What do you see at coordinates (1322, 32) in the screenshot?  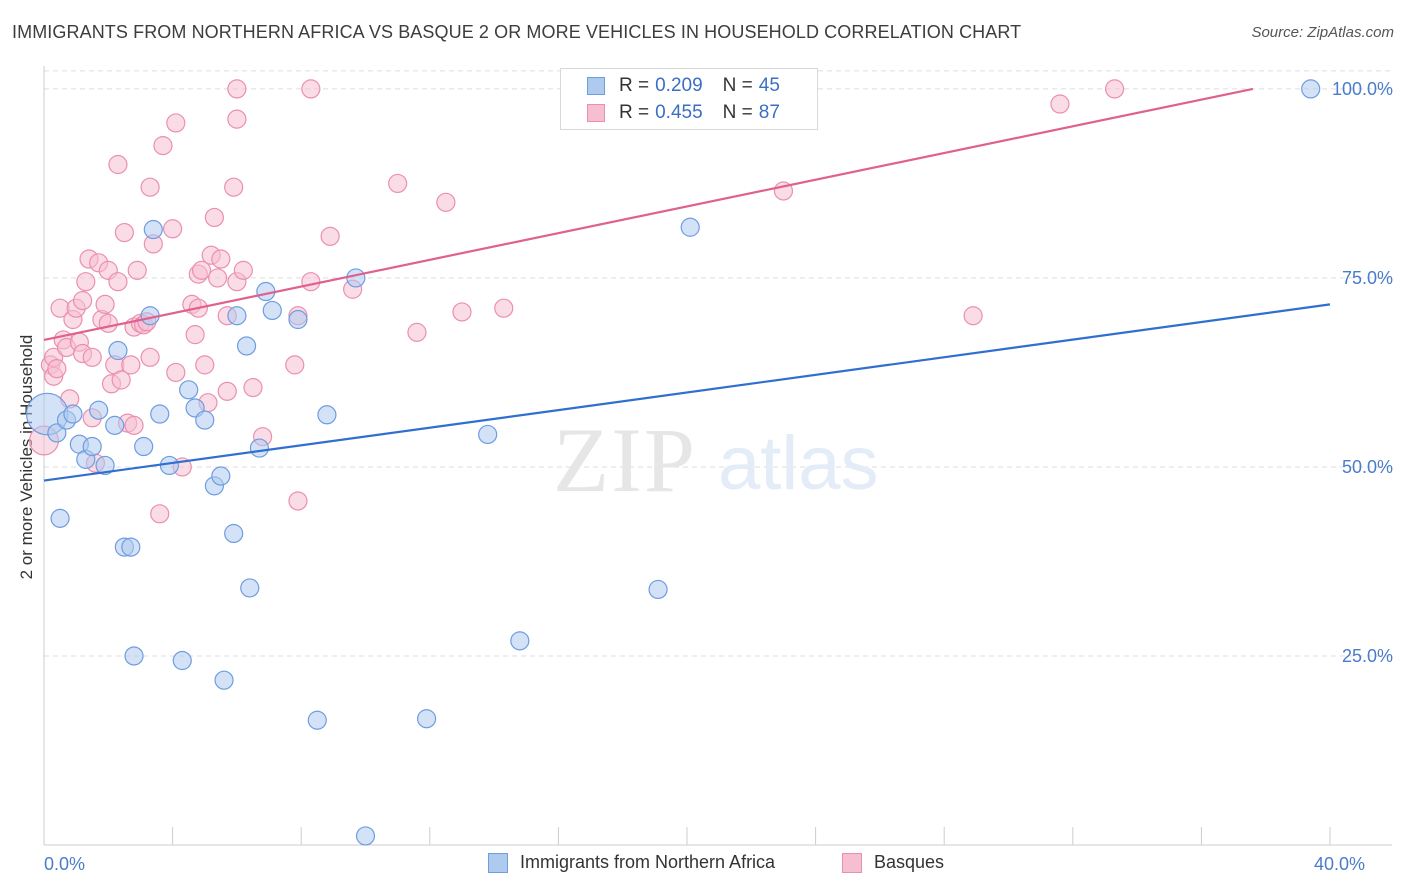 I see `source-label: Source: ZipAtlas.com` at bounding box center [1322, 32].